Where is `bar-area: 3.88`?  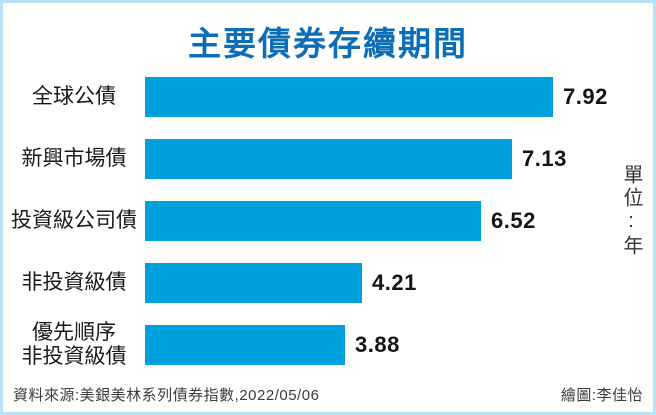 bar-area: 3.88 is located at coordinates (399, 345).